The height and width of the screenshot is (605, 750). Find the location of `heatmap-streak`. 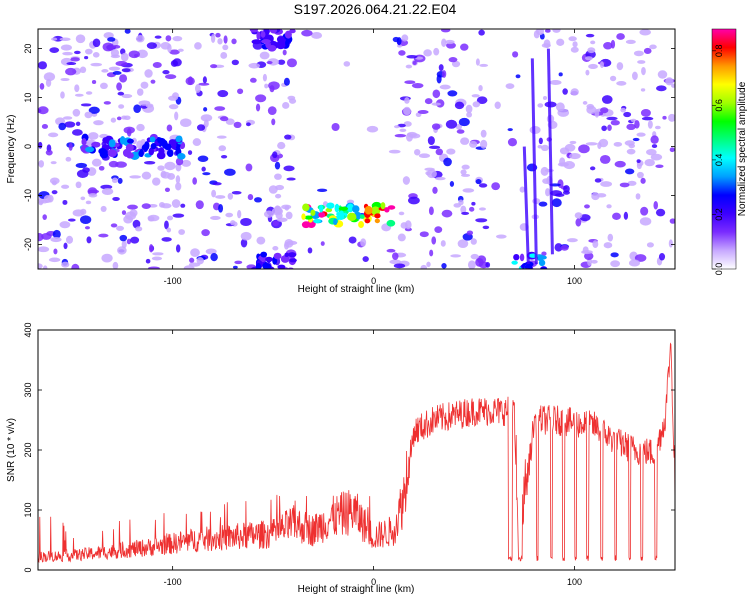

heatmap-streak is located at coordinates (526, 205).